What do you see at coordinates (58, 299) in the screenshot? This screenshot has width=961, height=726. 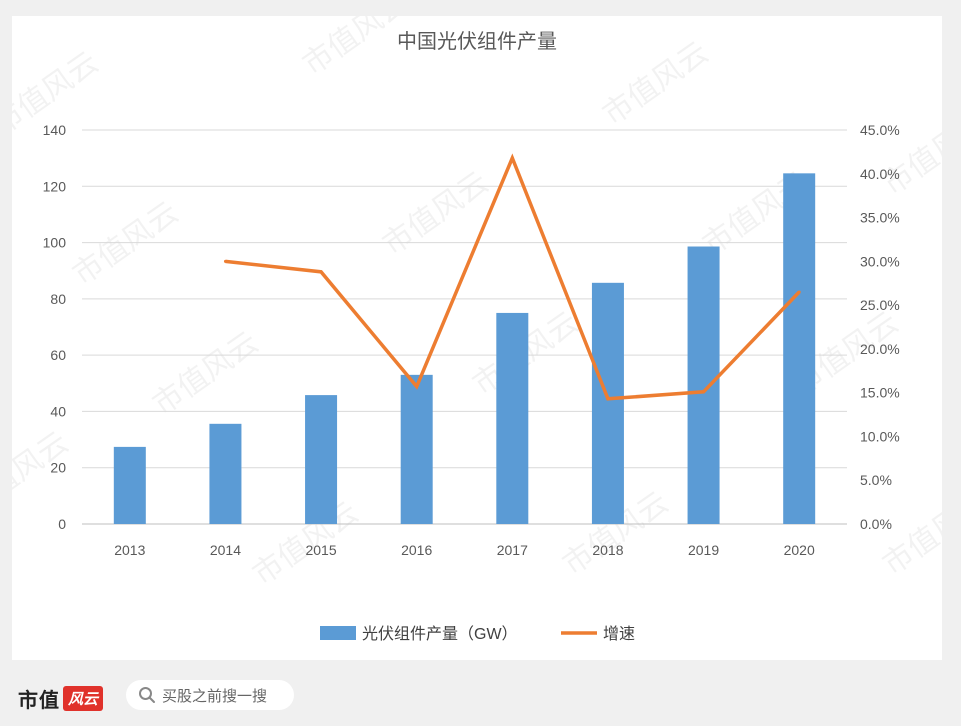 I see `y-left-tick-label: 80` at bounding box center [58, 299].